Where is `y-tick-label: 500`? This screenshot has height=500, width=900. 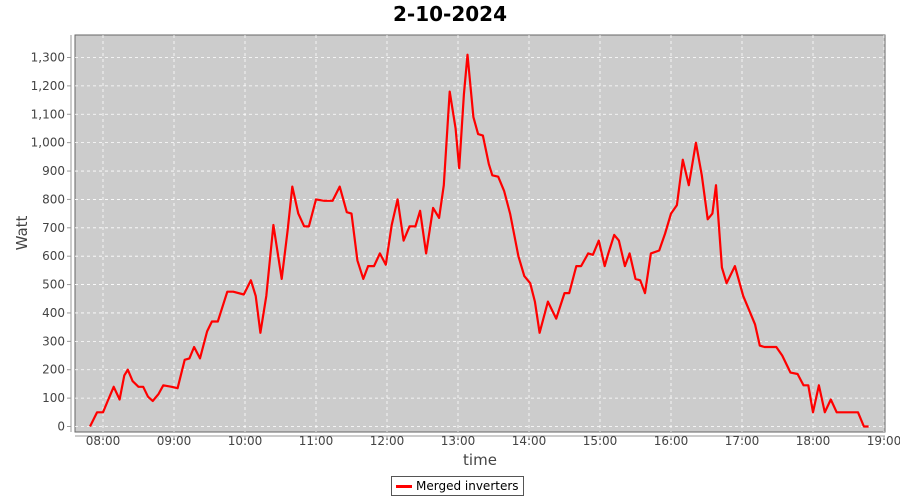 y-tick-label: 500 is located at coordinates (53, 285).